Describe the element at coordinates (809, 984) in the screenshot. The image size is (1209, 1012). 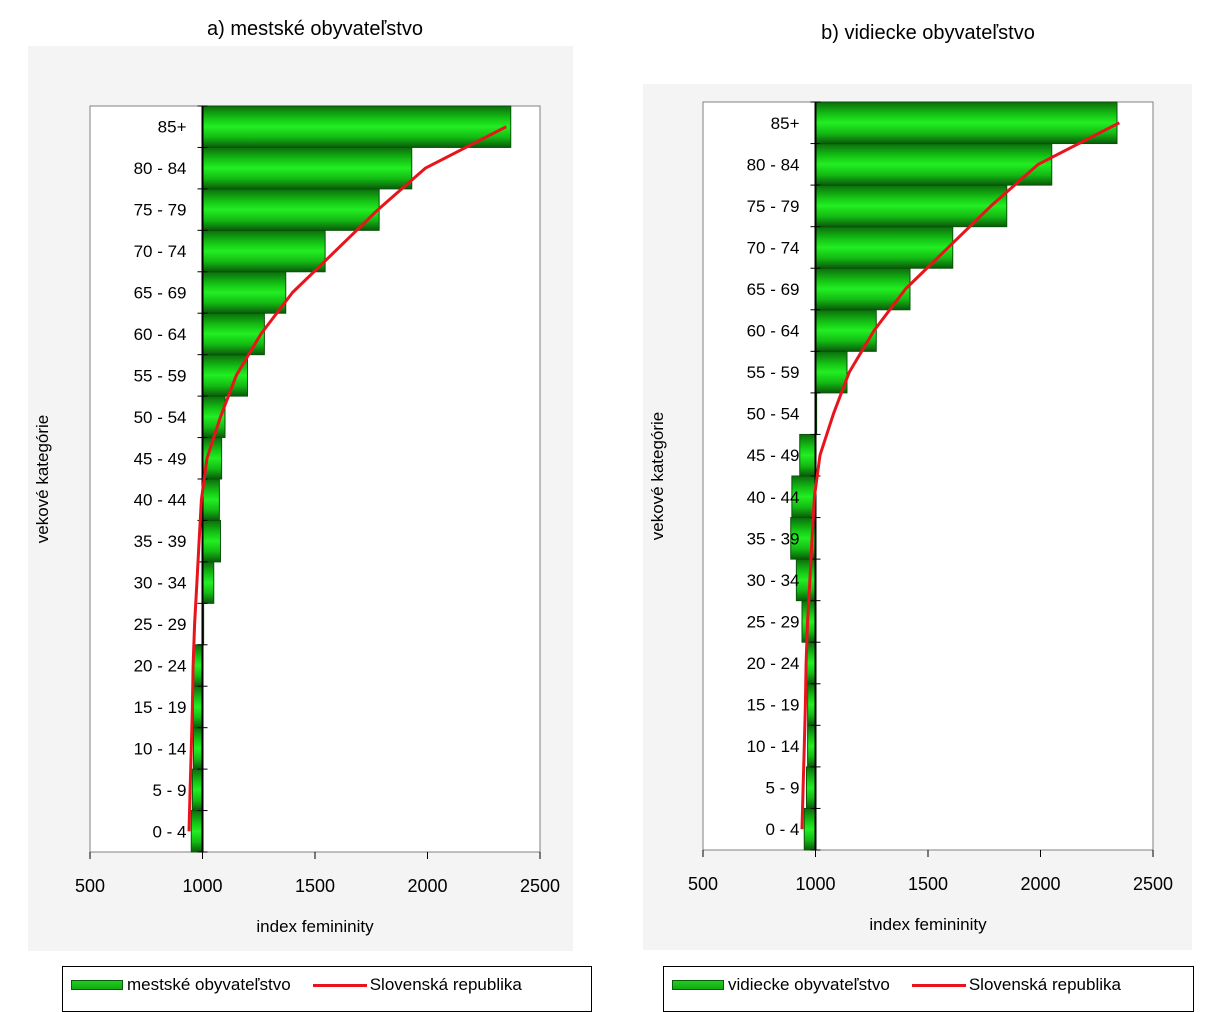
I see `legend-b-bar-label: vidiecke obyvateľstvo` at that location.